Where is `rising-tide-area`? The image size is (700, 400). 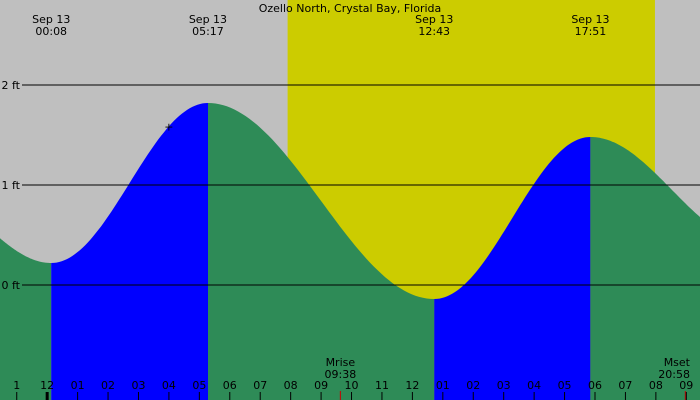
rising-tide-area is located at coordinates (512, 268).